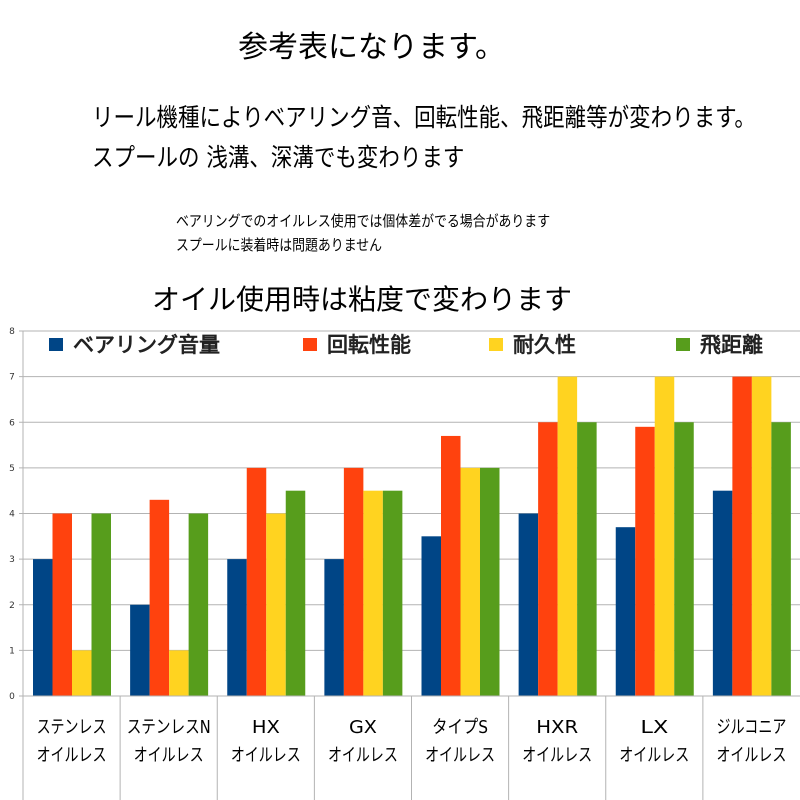 This screenshot has height=800, width=800. What do you see at coordinates (460, 727) in the screenshot?
I see `x-tick-label: タイプS` at bounding box center [460, 727].